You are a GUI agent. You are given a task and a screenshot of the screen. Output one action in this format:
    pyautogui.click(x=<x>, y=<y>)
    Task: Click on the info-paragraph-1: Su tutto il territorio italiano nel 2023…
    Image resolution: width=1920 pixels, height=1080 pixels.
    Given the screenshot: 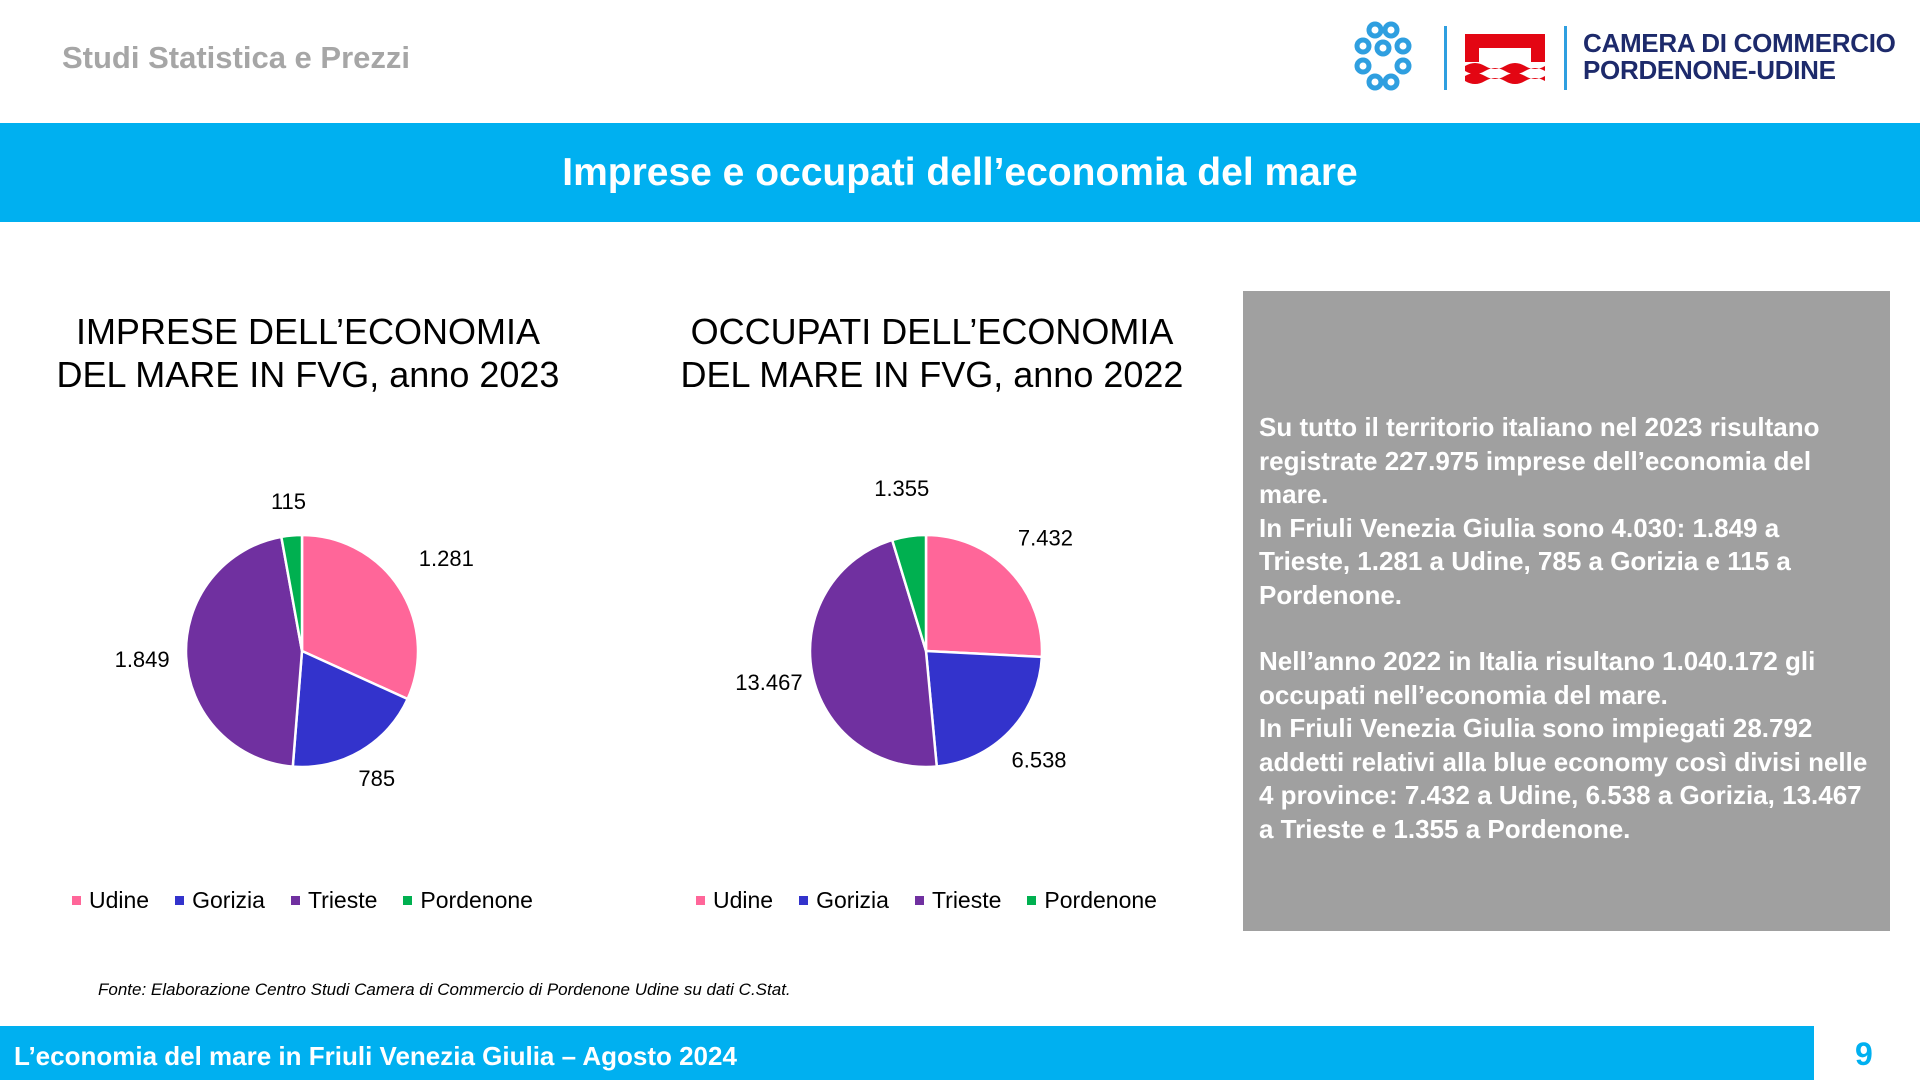 What is the action you would take?
    pyautogui.click(x=1539, y=460)
    